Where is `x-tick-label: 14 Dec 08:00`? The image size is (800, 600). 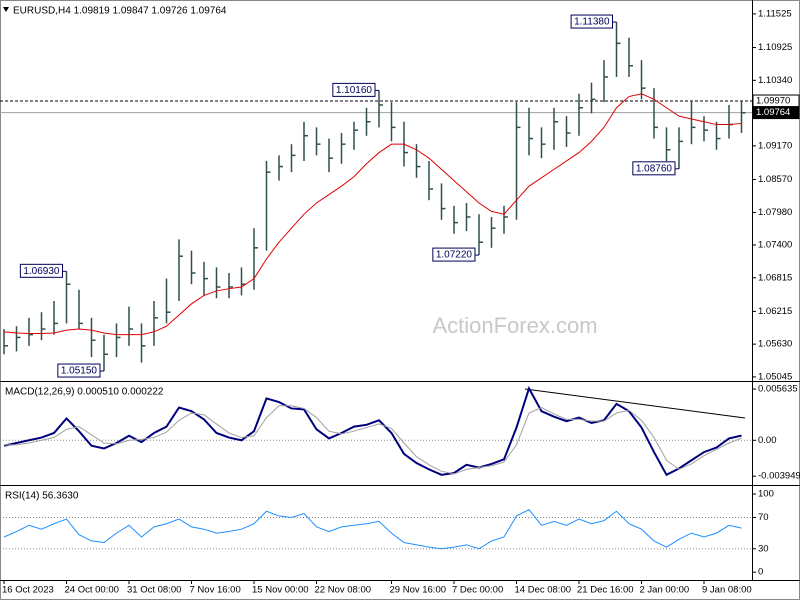 x-tick-label: 14 Dec 08:00 is located at coordinates (543, 590).